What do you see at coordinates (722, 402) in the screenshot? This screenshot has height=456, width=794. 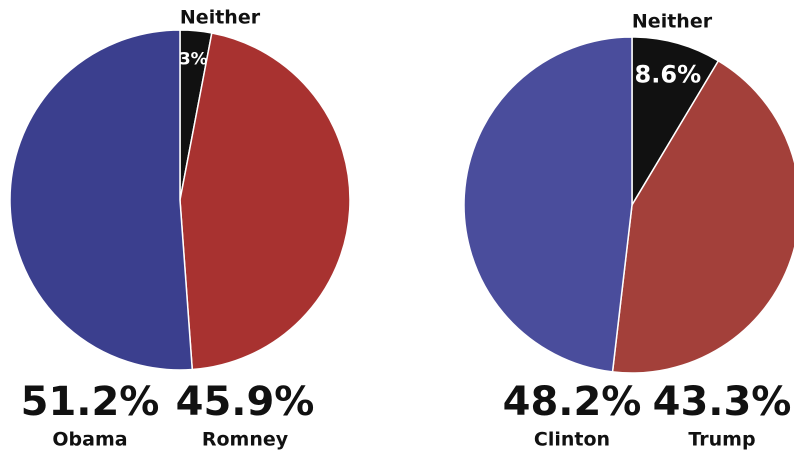 I see `value-label: 43.3%` at bounding box center [722, 402].